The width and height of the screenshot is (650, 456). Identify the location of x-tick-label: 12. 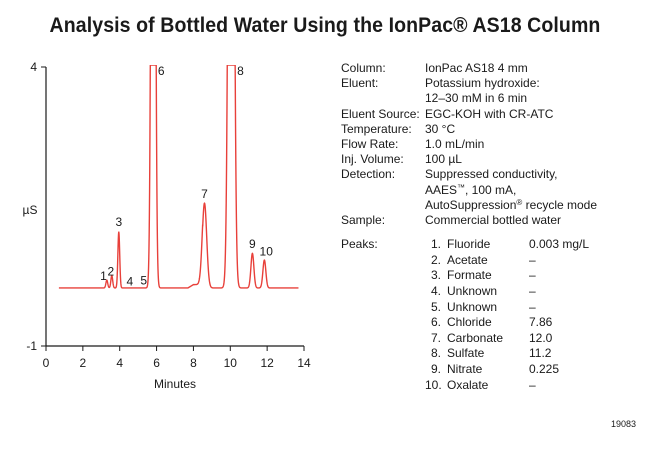
(267, 363).